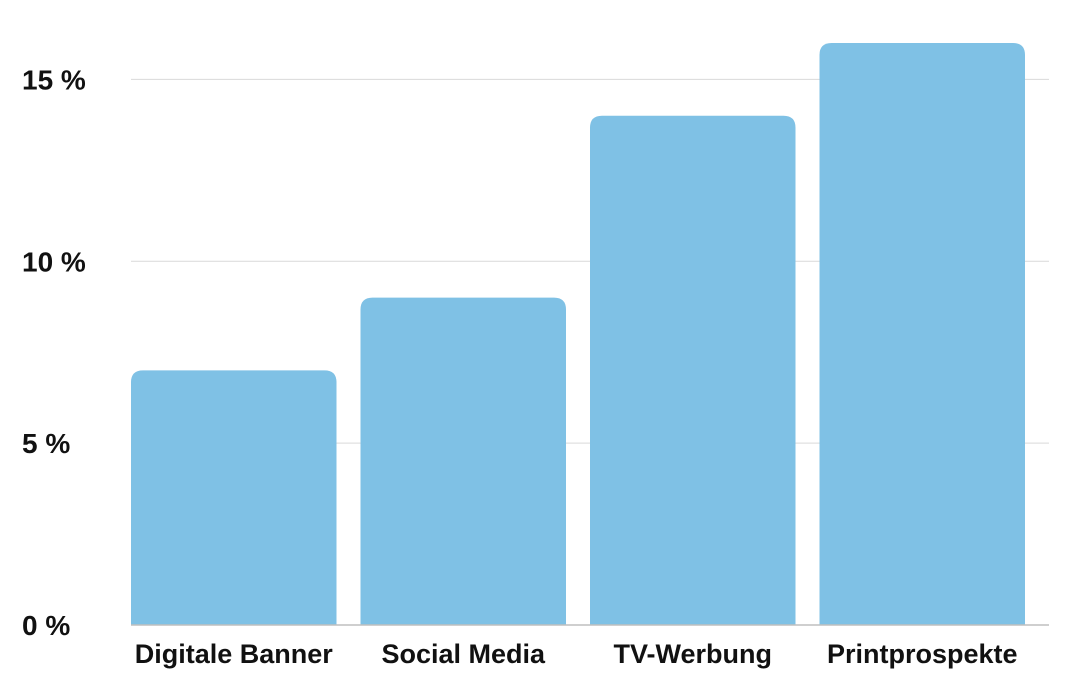 The height and width of the screenshot is (698, 1080). Describe the element at coordinates (463, 654) in the screenshot. I see `x-tick-label: Social Media` at that location.